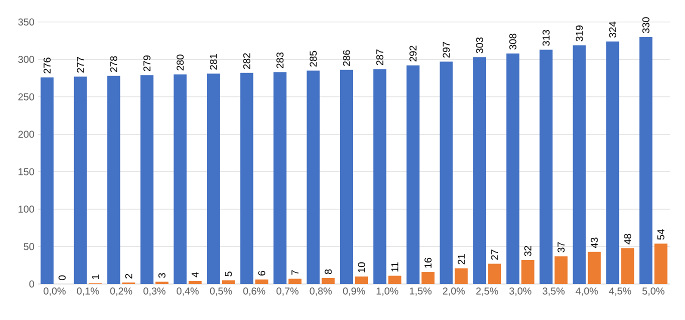 Image resolution: width=685 pixels, height=320 pixels. I want to click on y-tick-label: 200, so click(26, 134).